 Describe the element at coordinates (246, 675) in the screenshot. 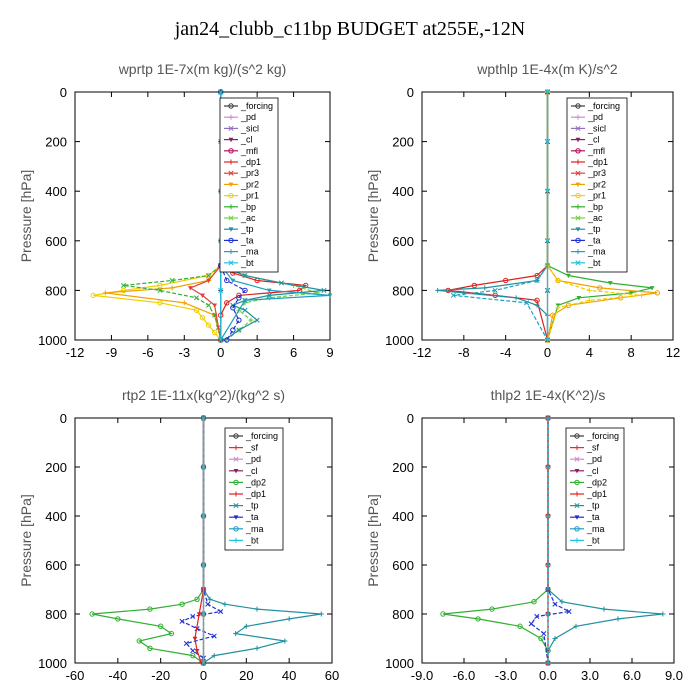

I see `x-tick-label: 20` at that location.